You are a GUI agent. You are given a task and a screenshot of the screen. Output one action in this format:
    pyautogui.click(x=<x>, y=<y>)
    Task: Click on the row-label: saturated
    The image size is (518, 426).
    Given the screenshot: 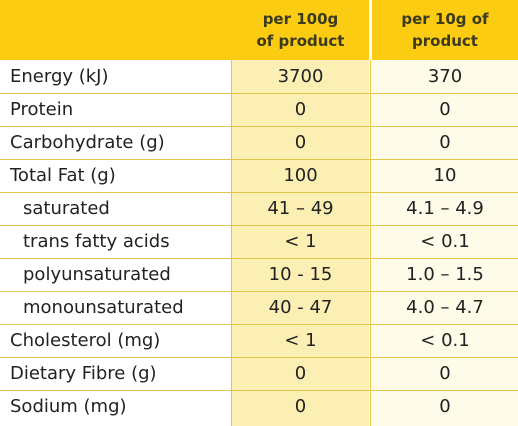 What is the action you would take?
    pyautogui.click(x=66, y=208)
    